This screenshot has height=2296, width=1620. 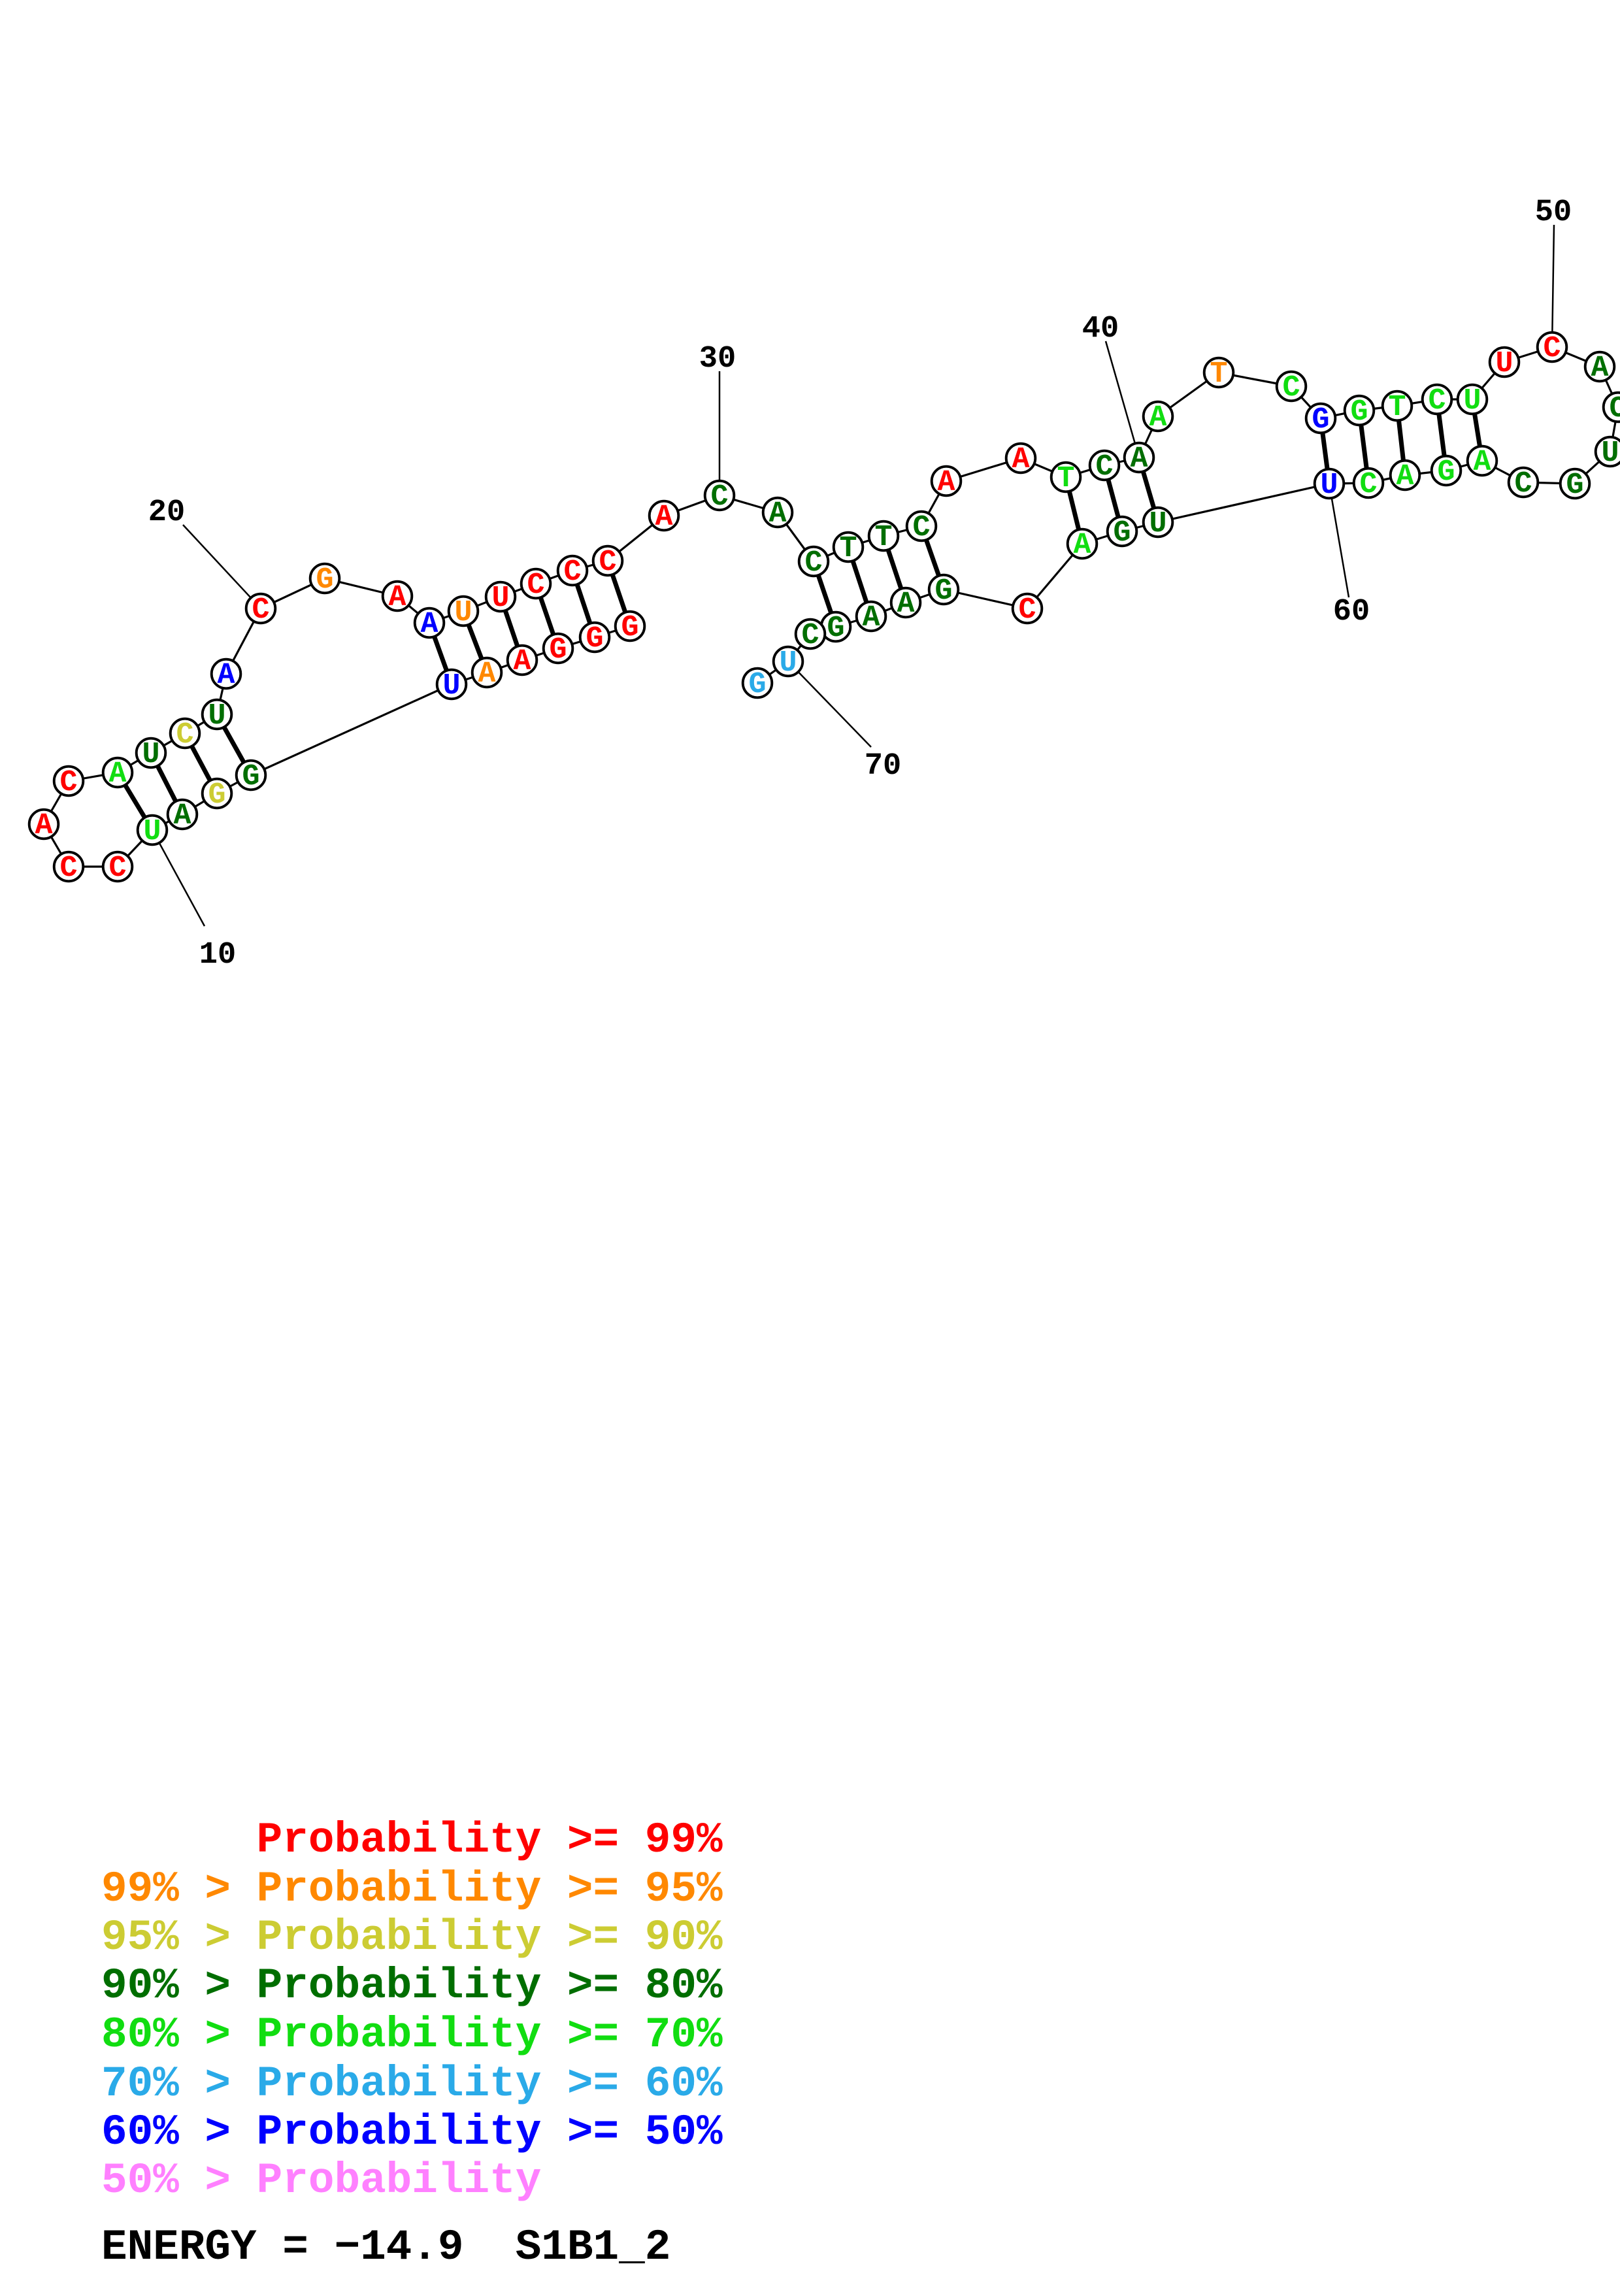 What do you see at coordinates (166, 512) in the screenshot?
I see `svg-text: 20` at bounding box center [166, 512].